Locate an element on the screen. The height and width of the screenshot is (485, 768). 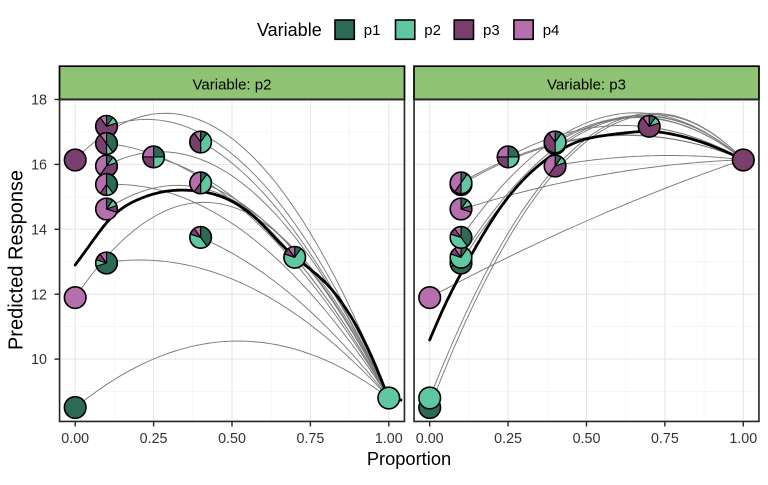
svg-text: 12 is located at coordinates (39, 295).